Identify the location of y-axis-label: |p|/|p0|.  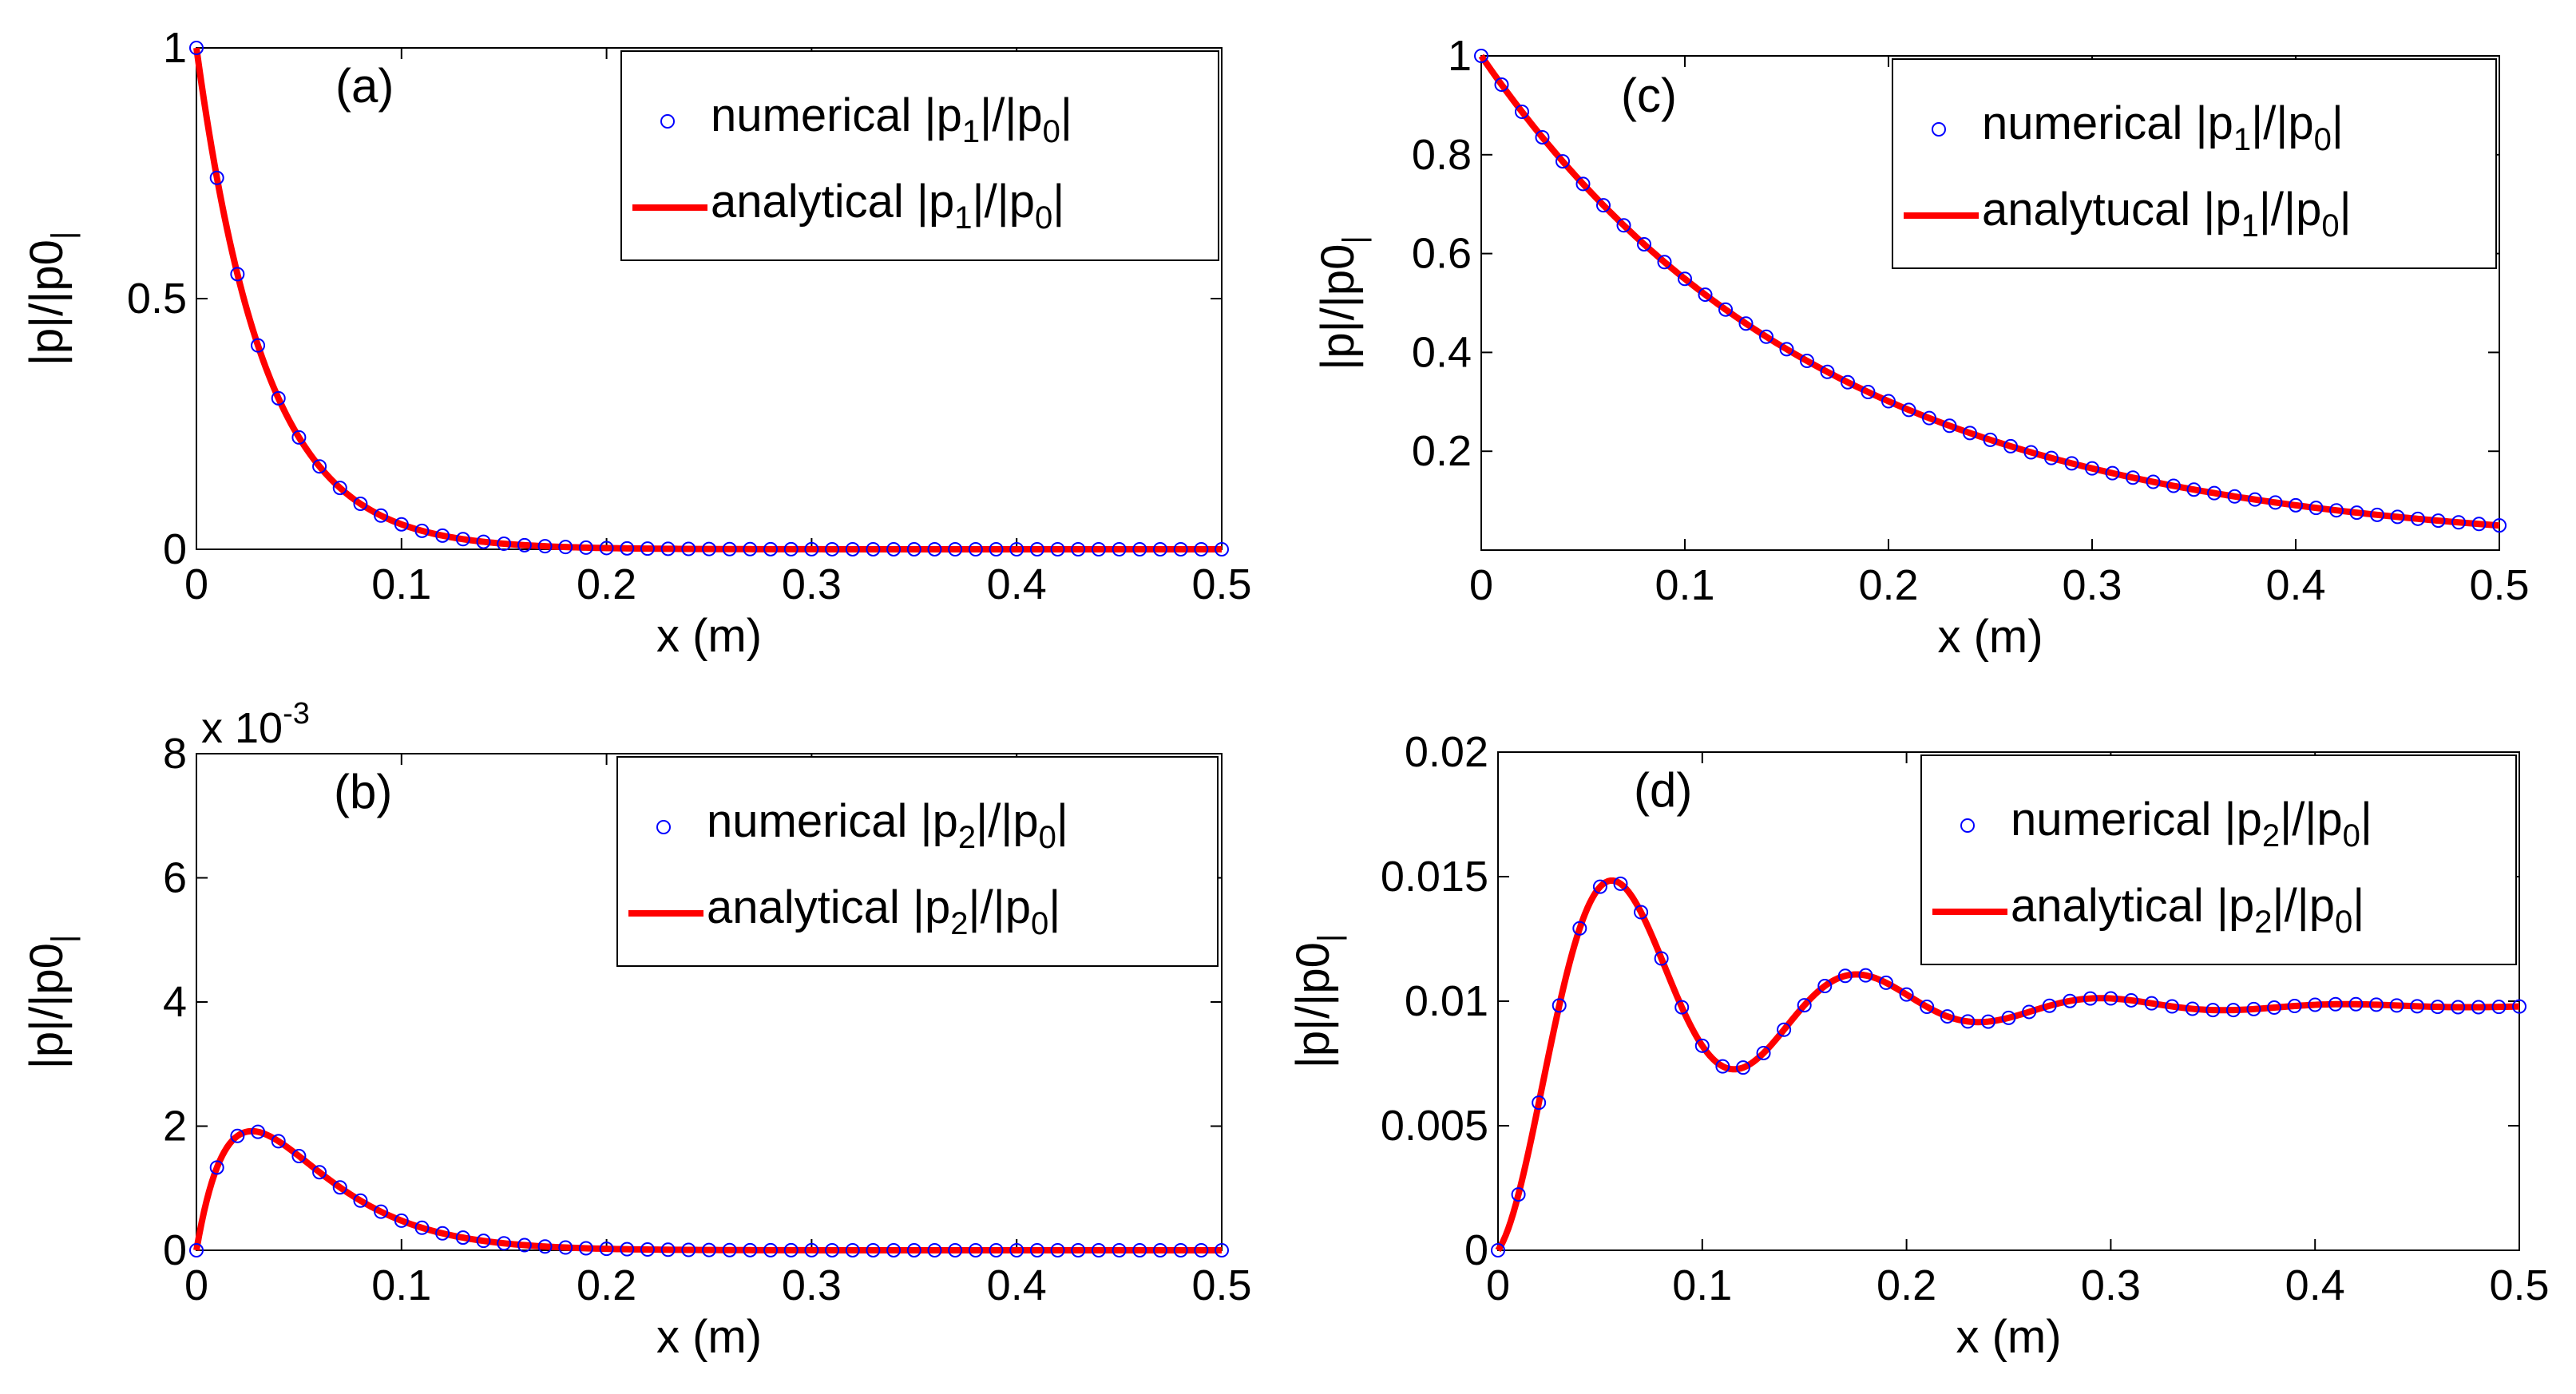
(51, 299).